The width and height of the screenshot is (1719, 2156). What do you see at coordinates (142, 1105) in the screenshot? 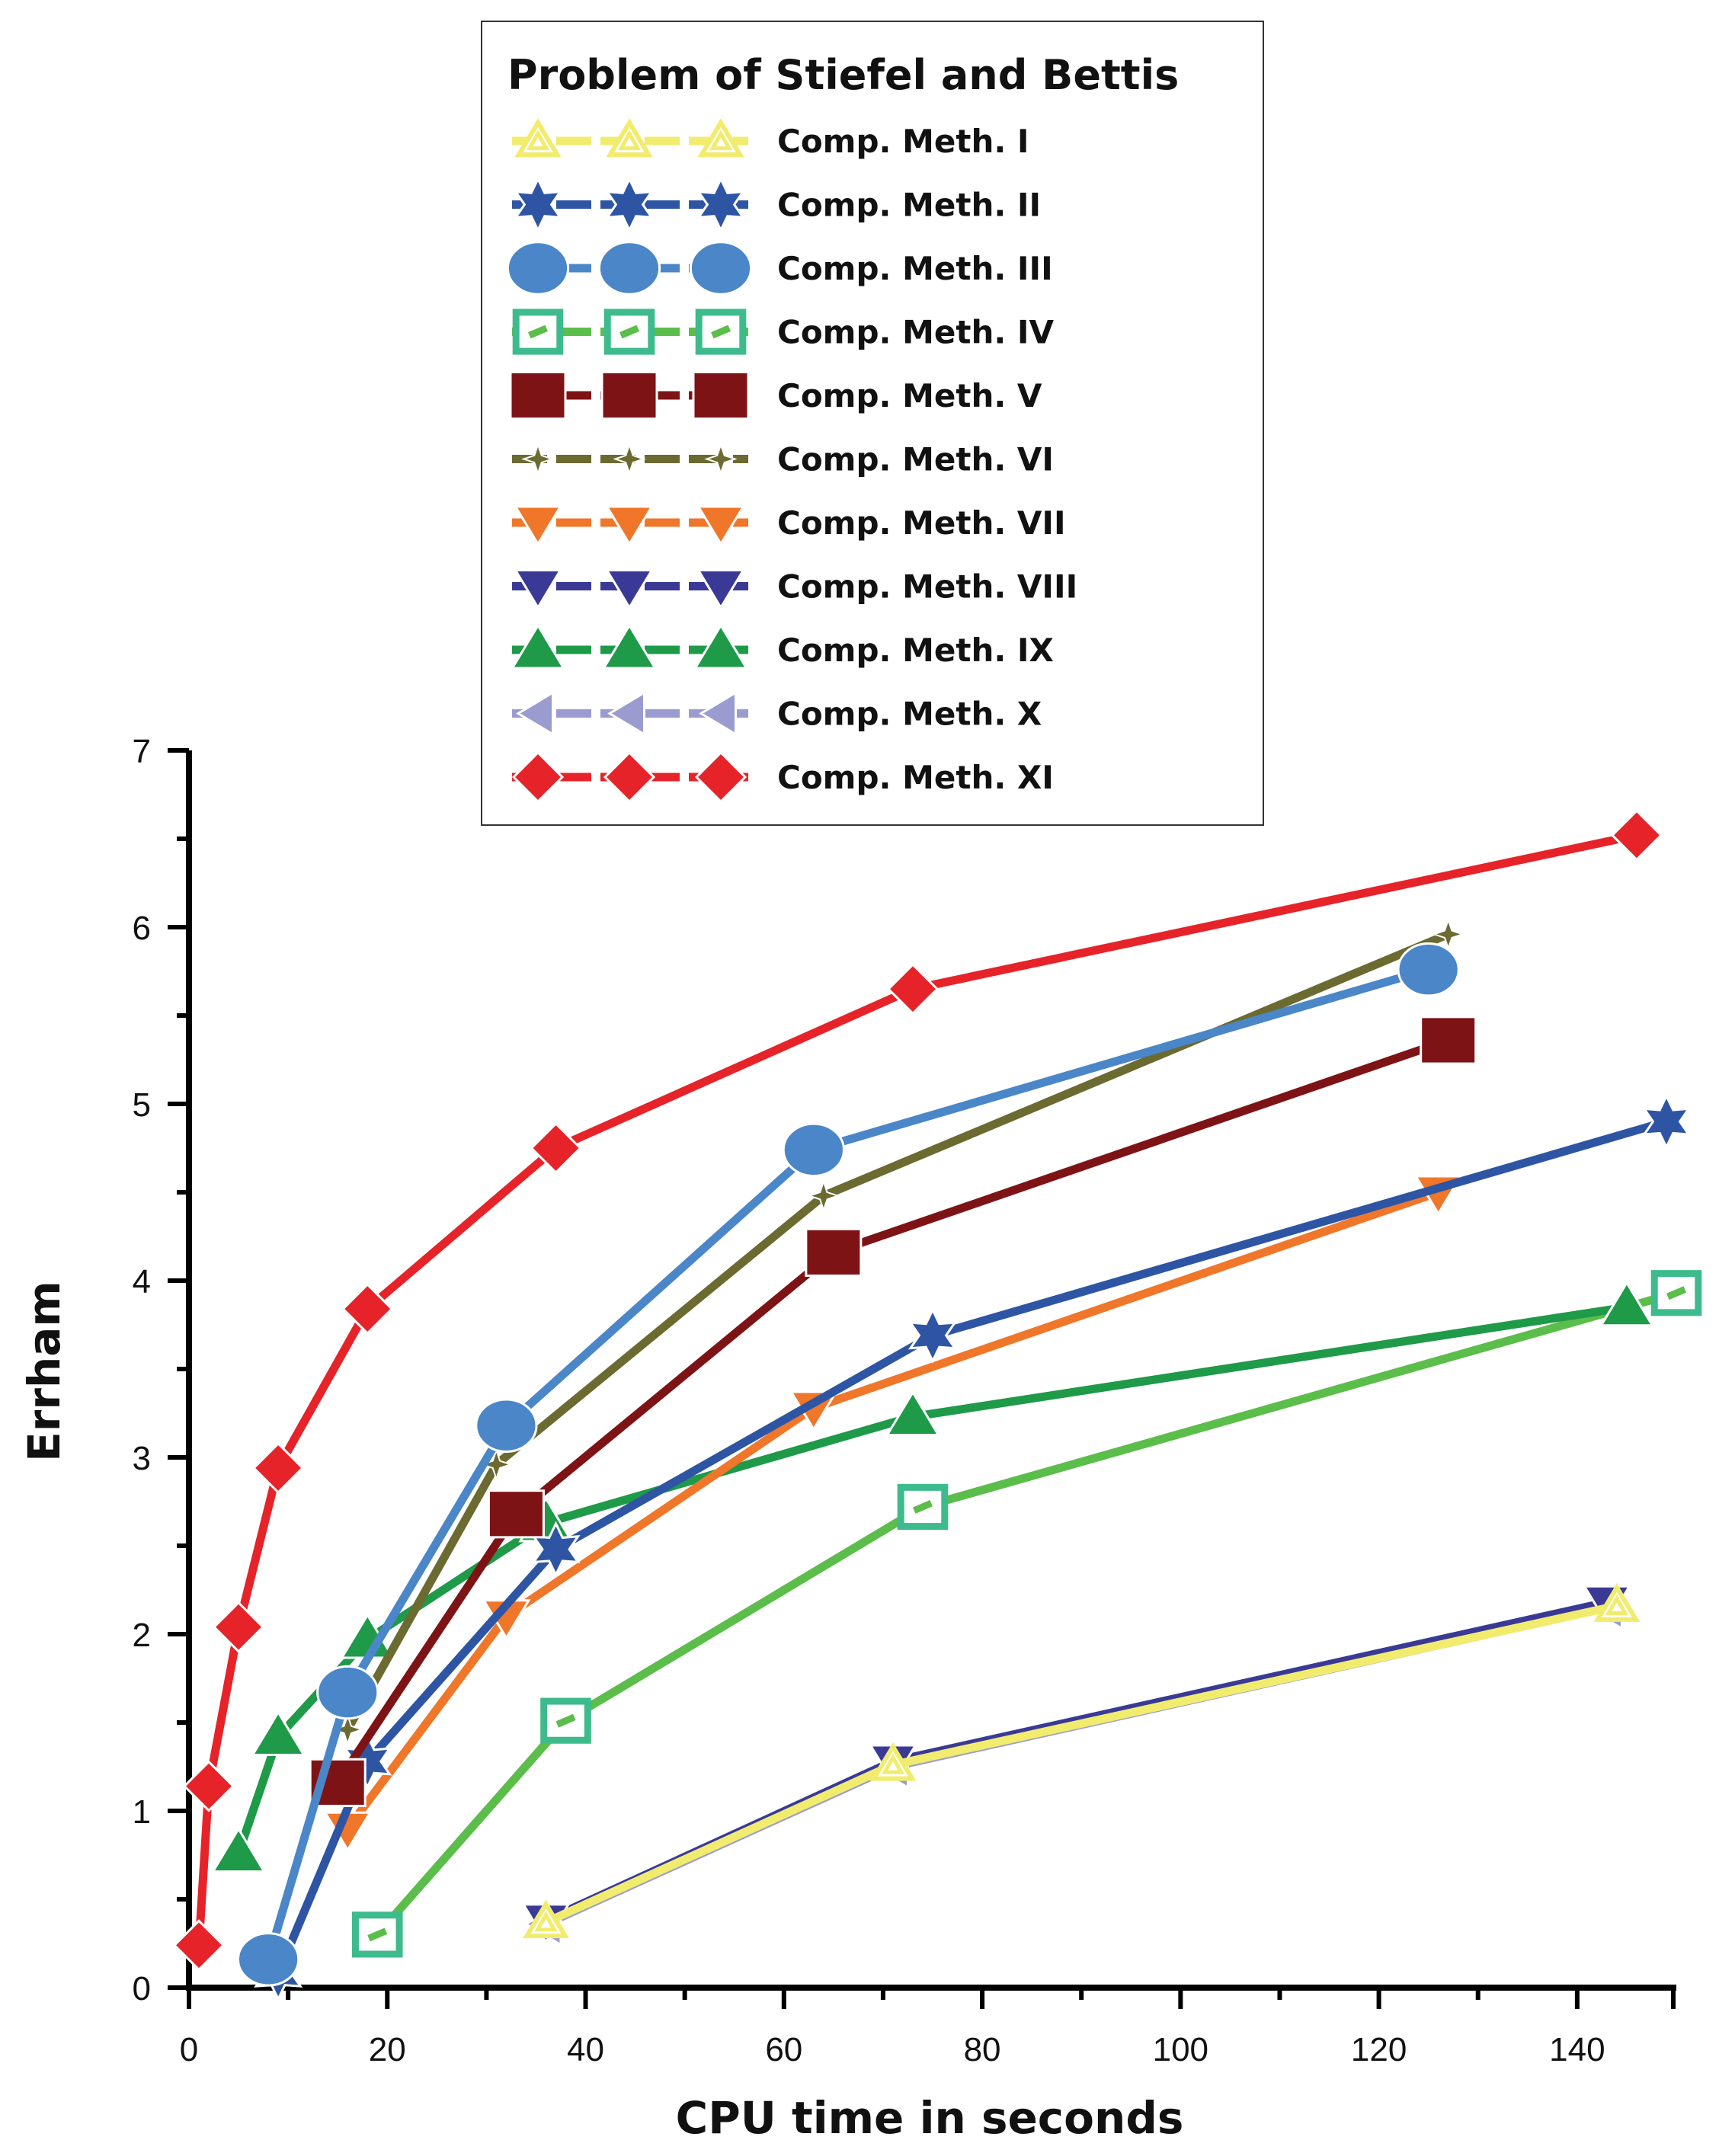
I see `y-tick-label: 5` at bounding box center [142, 1105].